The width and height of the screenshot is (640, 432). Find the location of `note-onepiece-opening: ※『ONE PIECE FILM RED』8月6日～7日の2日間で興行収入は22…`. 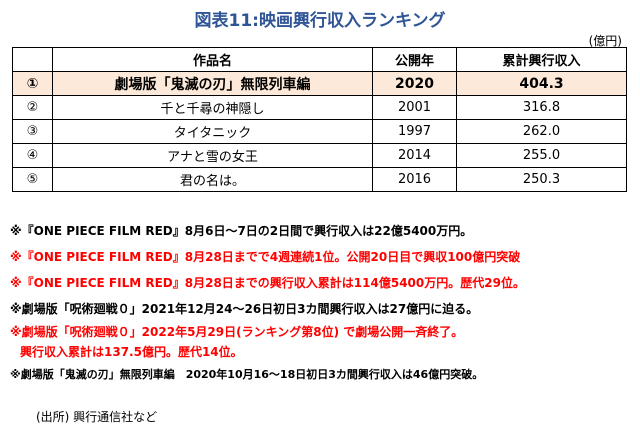

note-onepiece-opening: ※『ONE PIECE FILM RED』8月6日～7日の2日間で興行収入は22… is located at coordinates (241, 231).